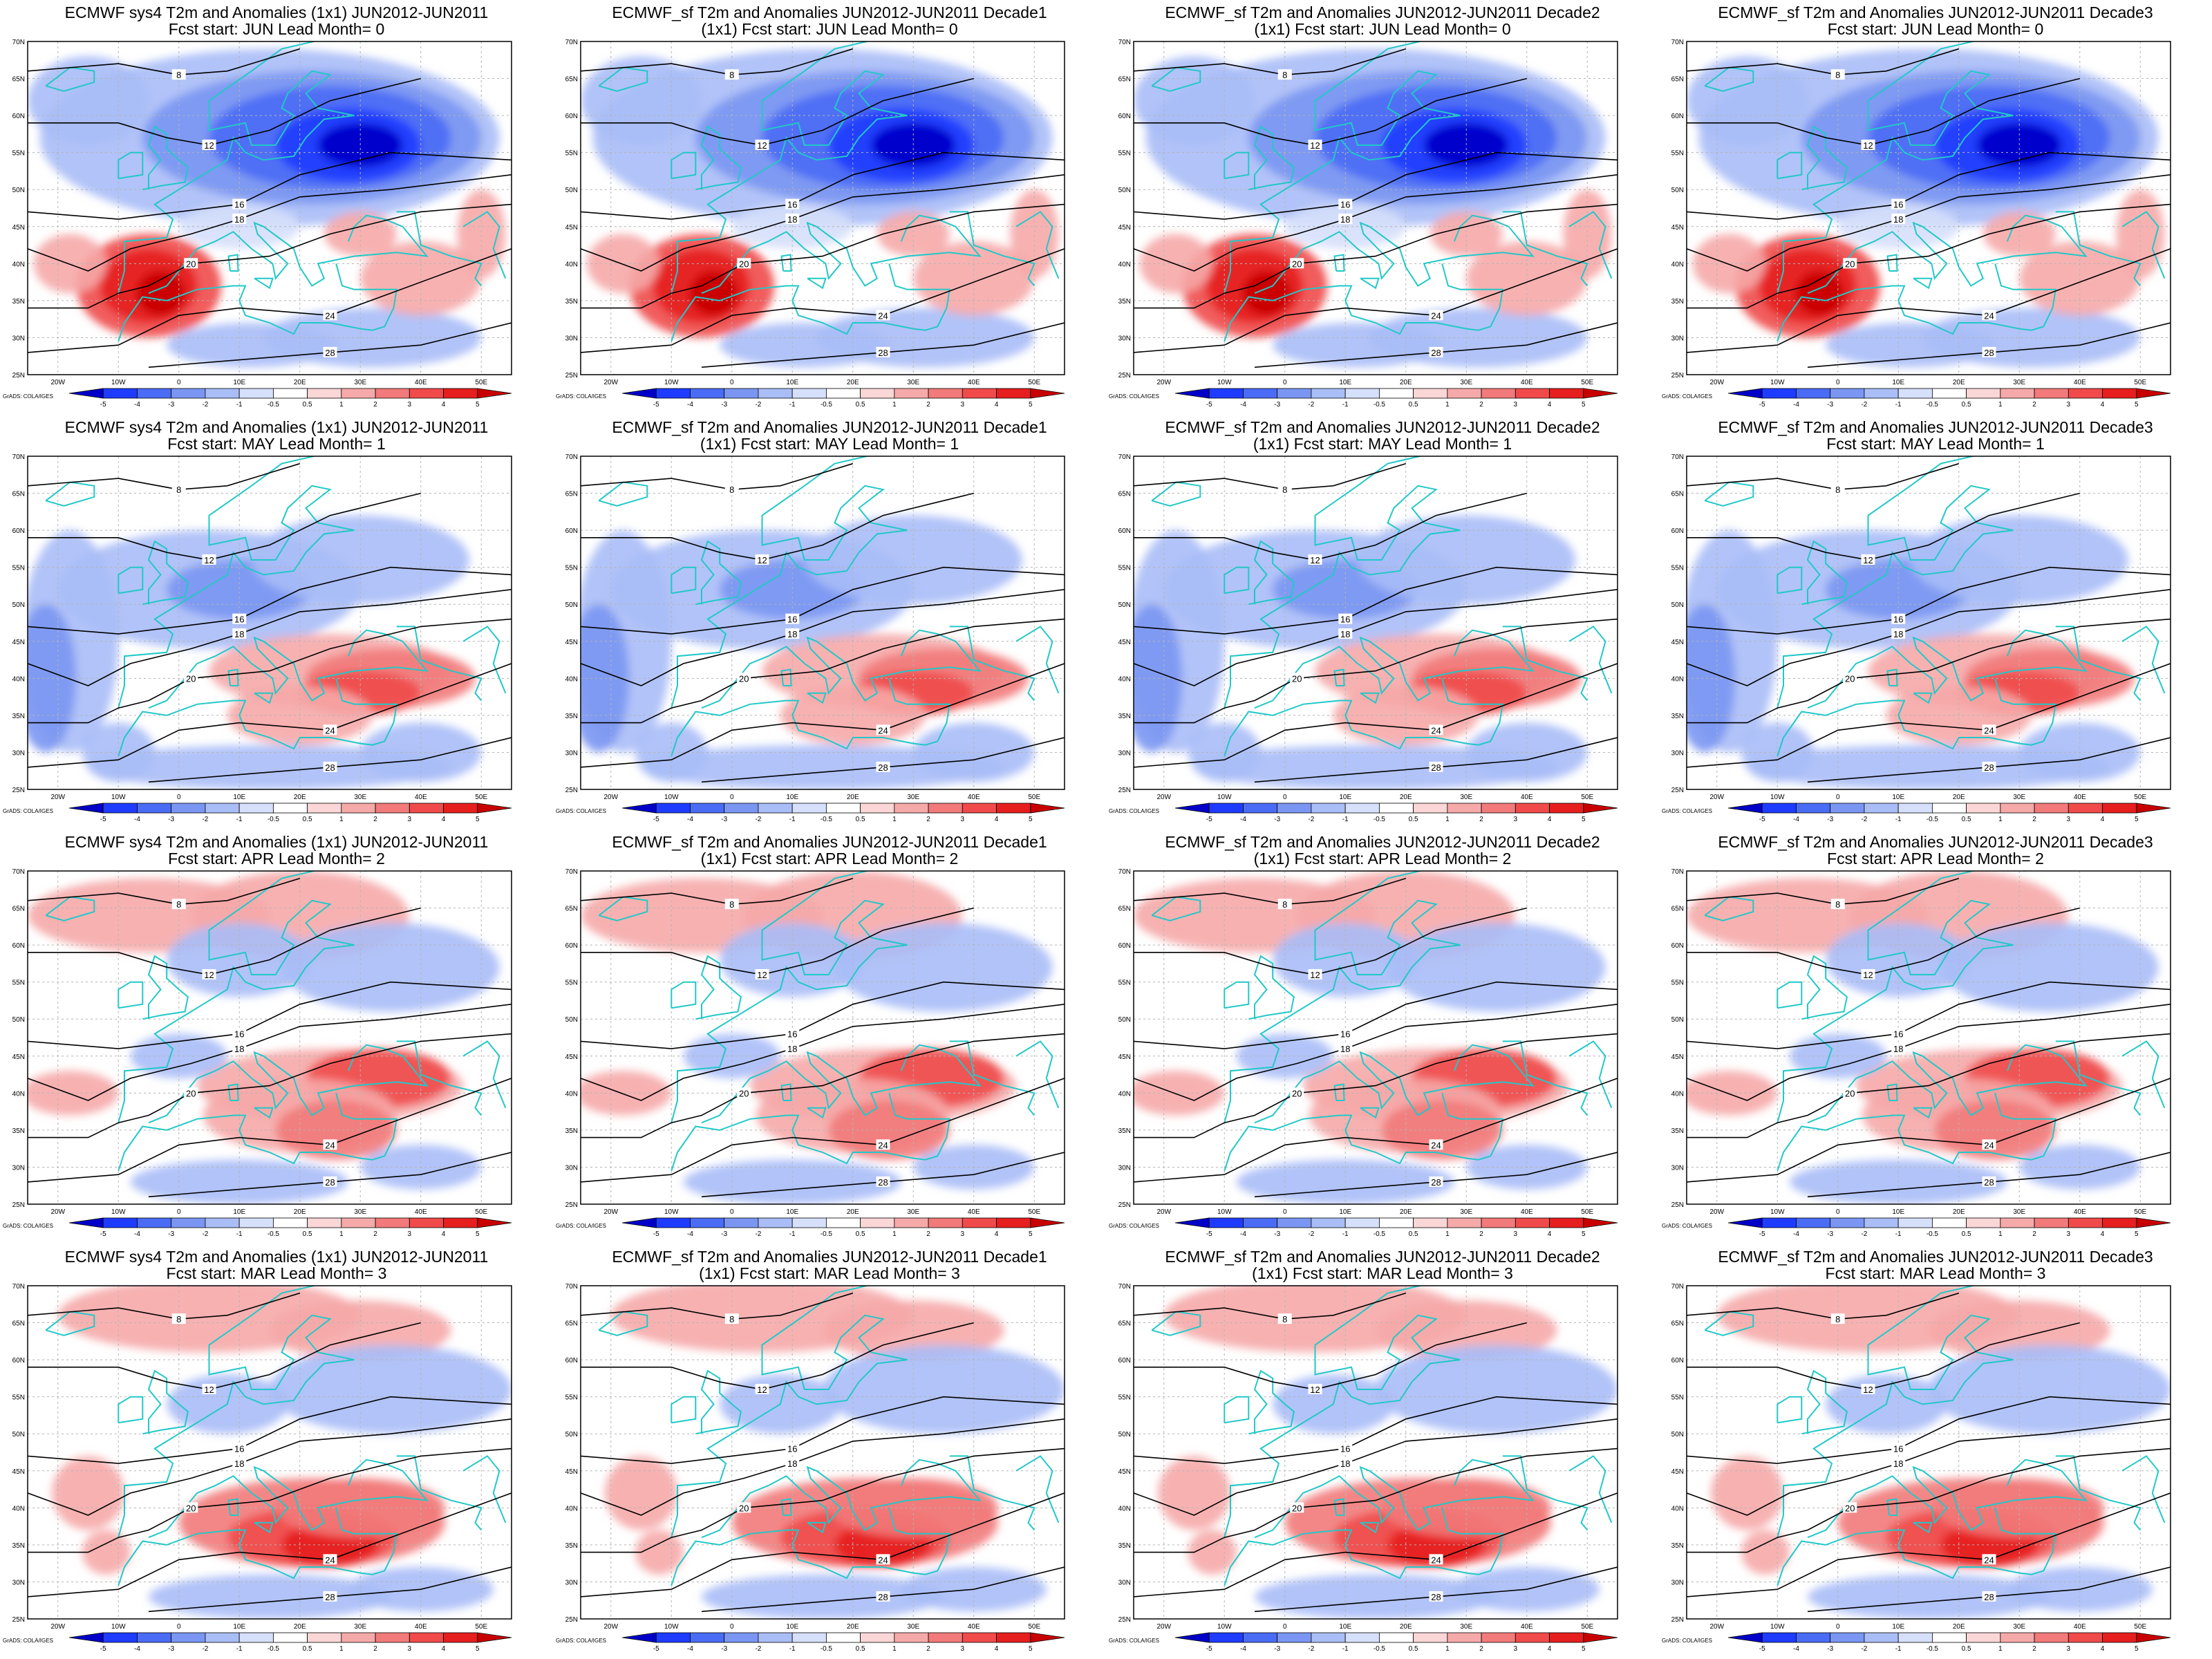 The height and width of the screenshot is (1659, 2212). Describe the element at coordinates (178, 490) in the screenshot. I see `contour-label: 8` at that location.